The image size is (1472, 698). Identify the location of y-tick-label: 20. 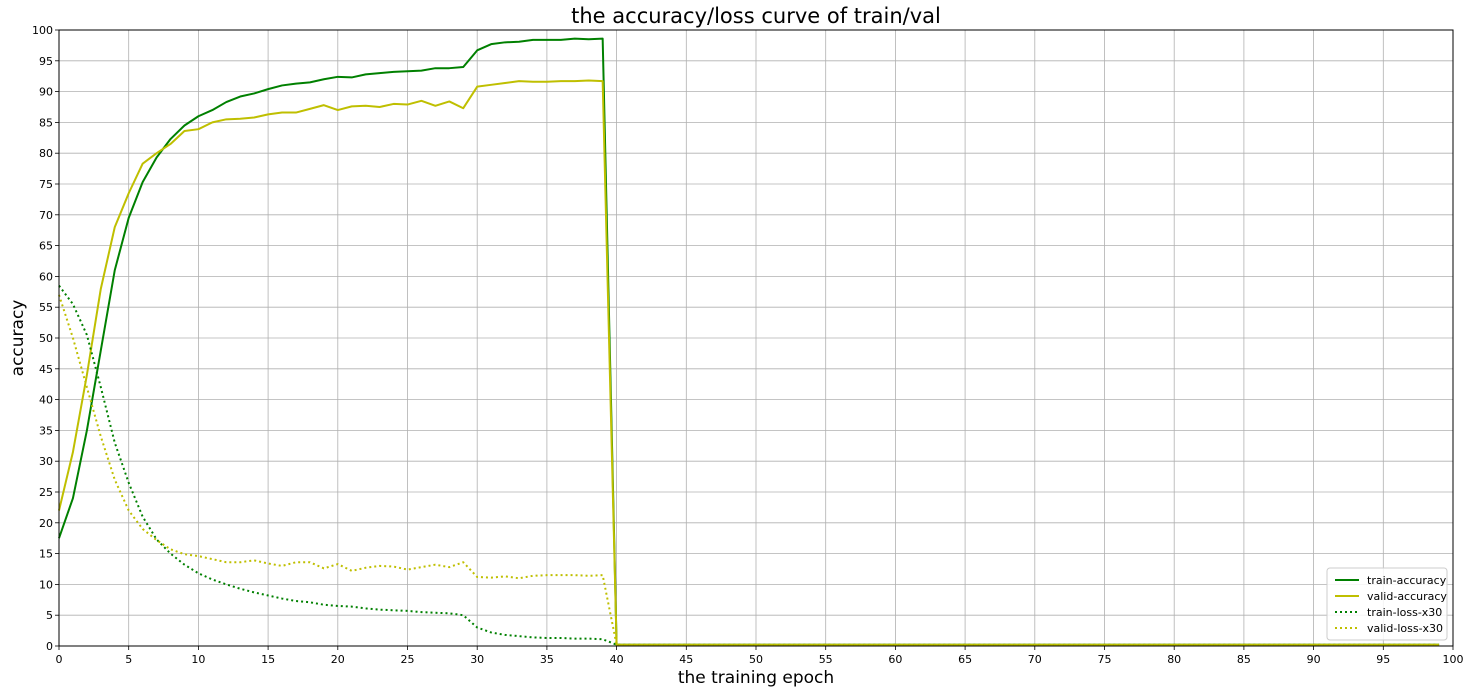
(46, 523).